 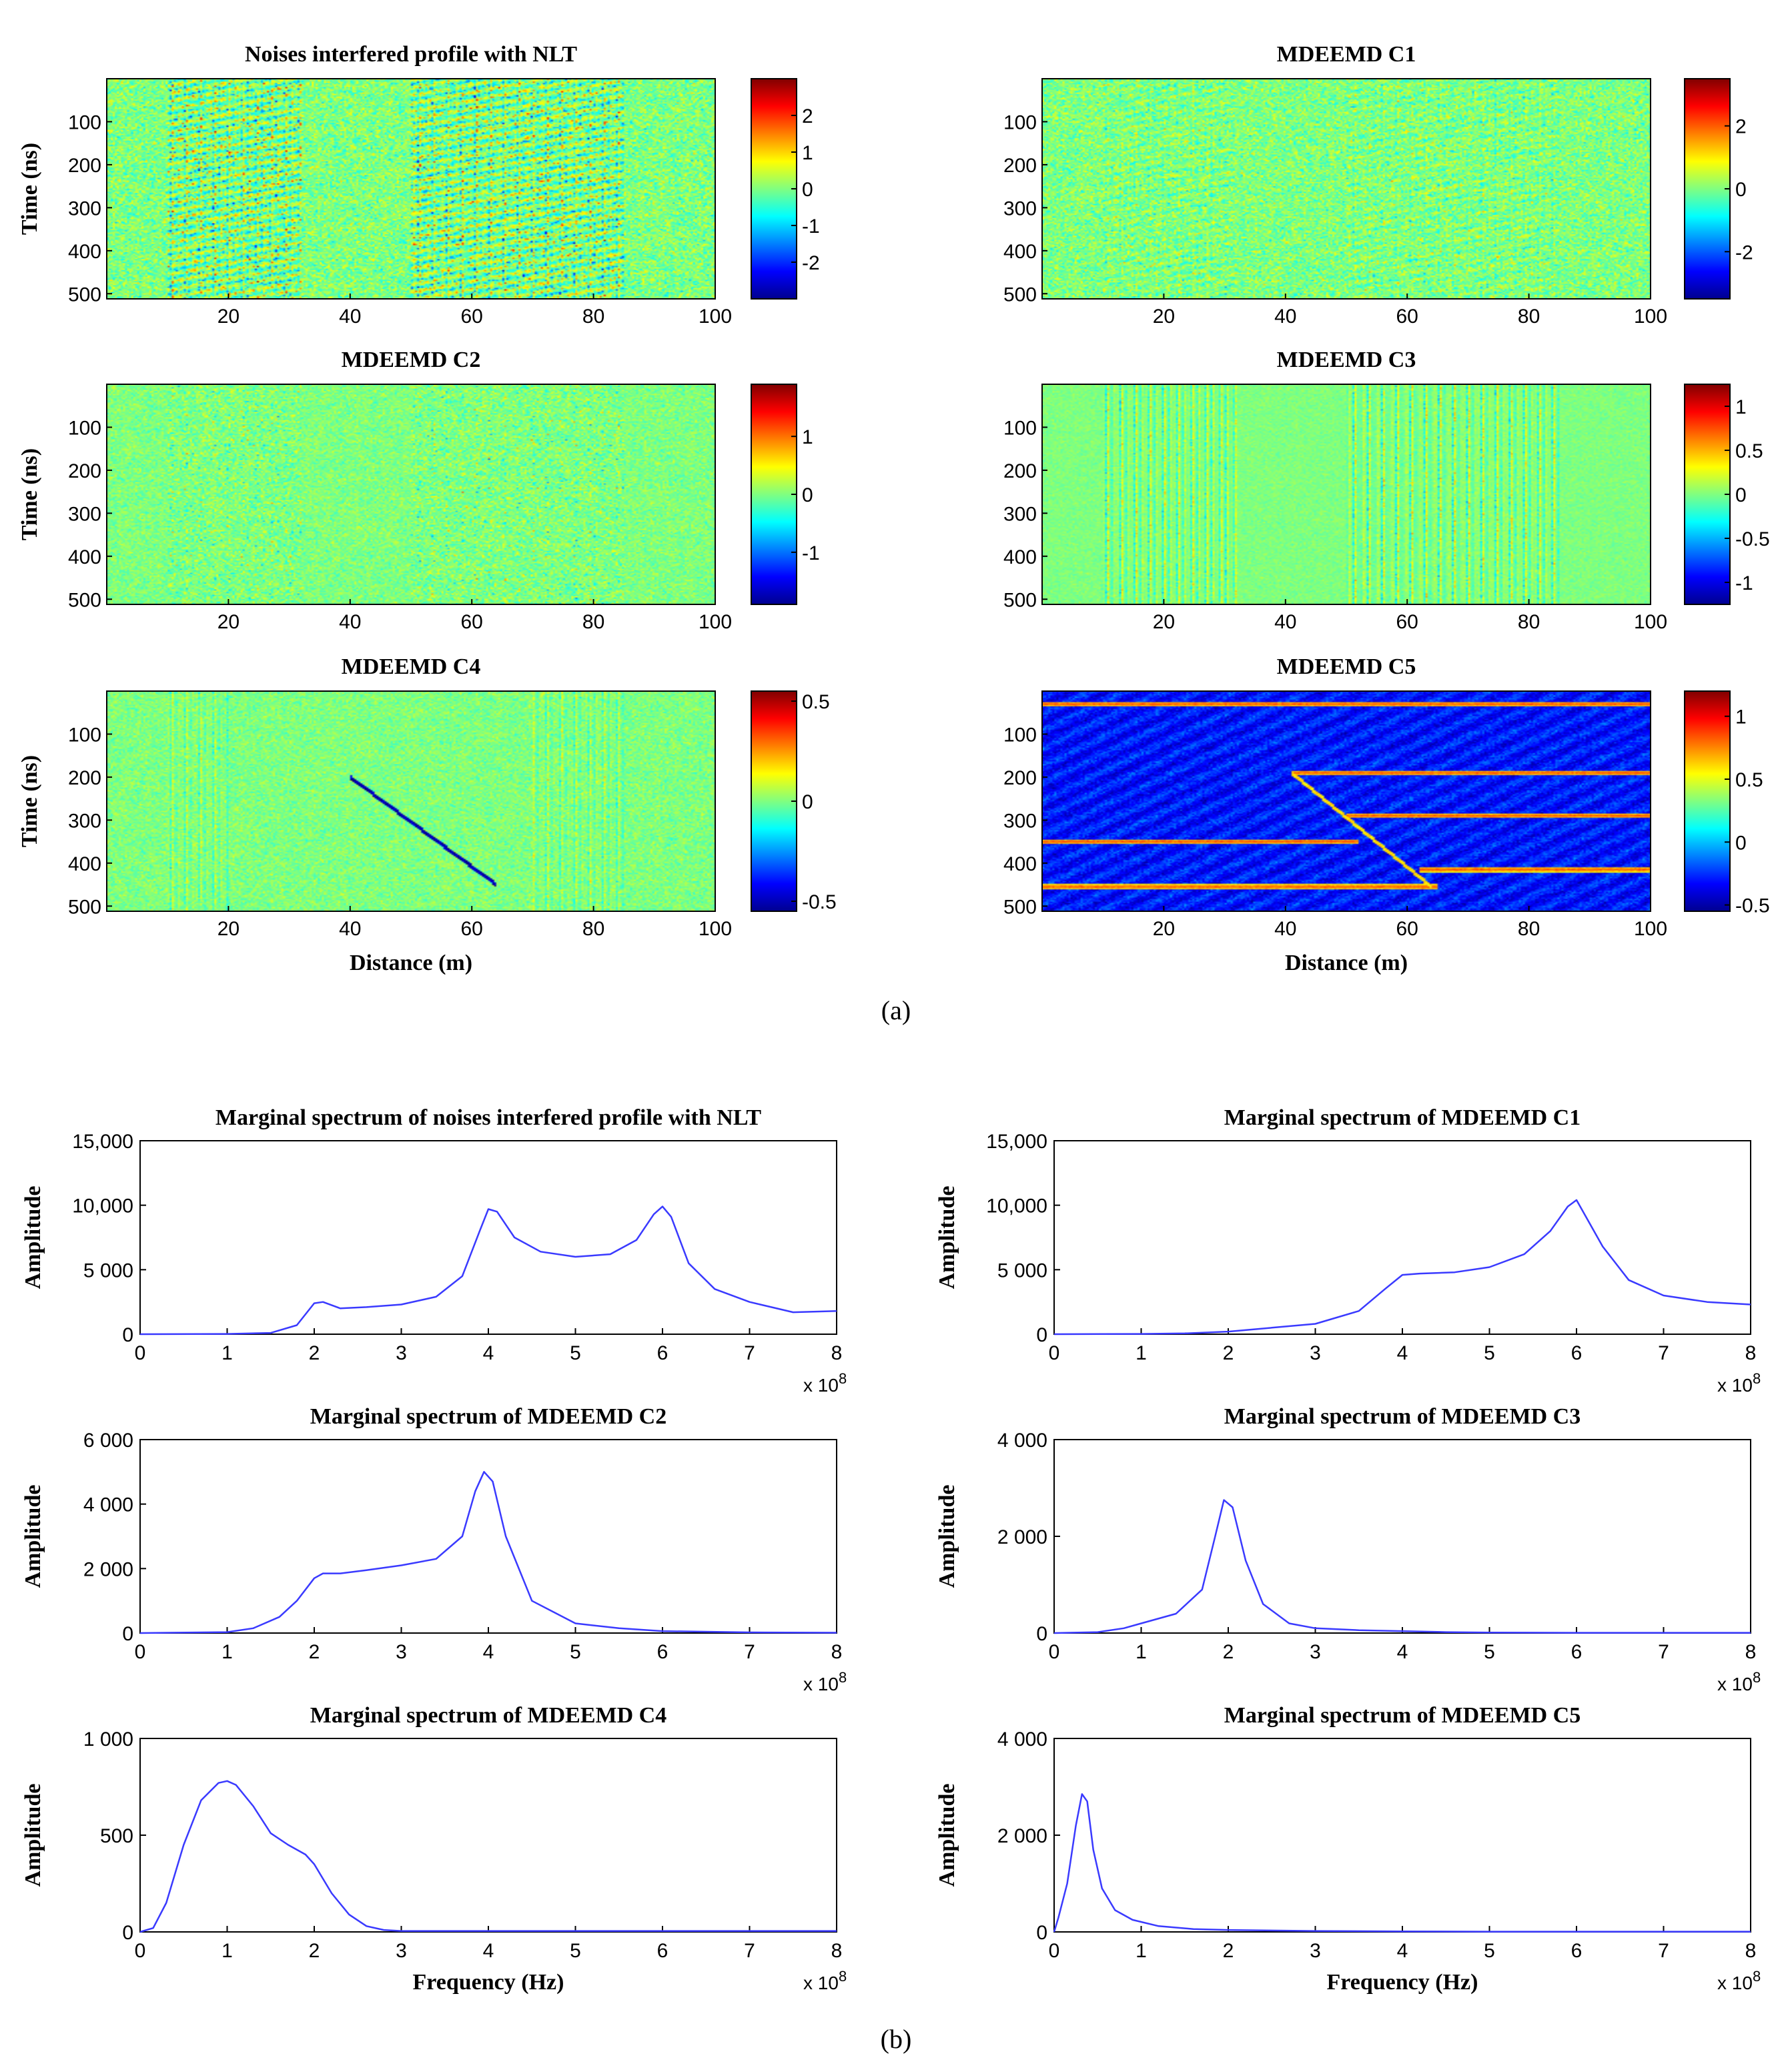 What do you see at coordinates (103, 1206) in the screenshot?
I see `y-tick-label: 10,000` at bounding box center [103, 1206].